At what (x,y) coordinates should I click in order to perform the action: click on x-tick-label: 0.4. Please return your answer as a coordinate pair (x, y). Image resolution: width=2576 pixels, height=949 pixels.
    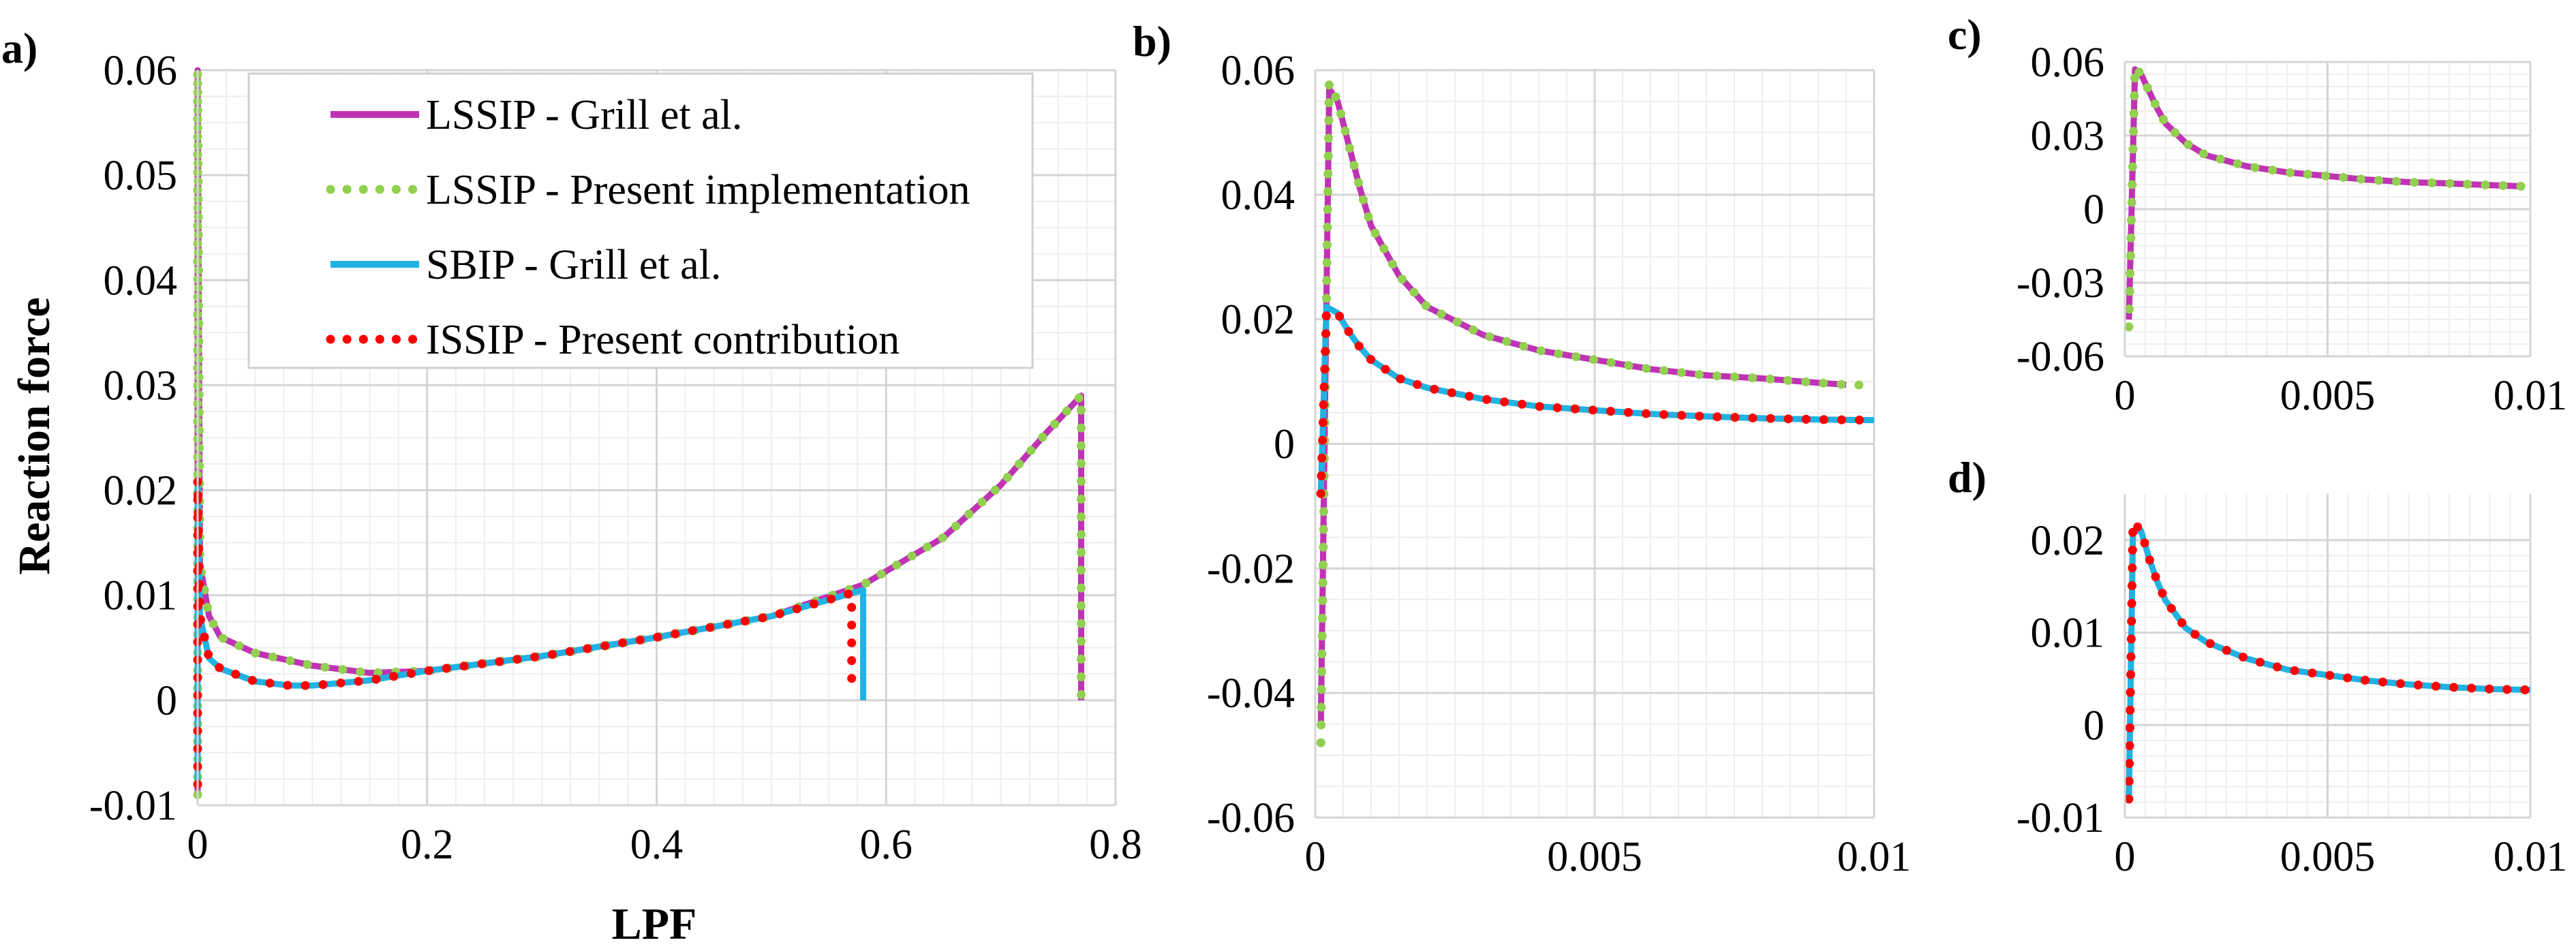
    Looking at the image, I should click on (657, 845).